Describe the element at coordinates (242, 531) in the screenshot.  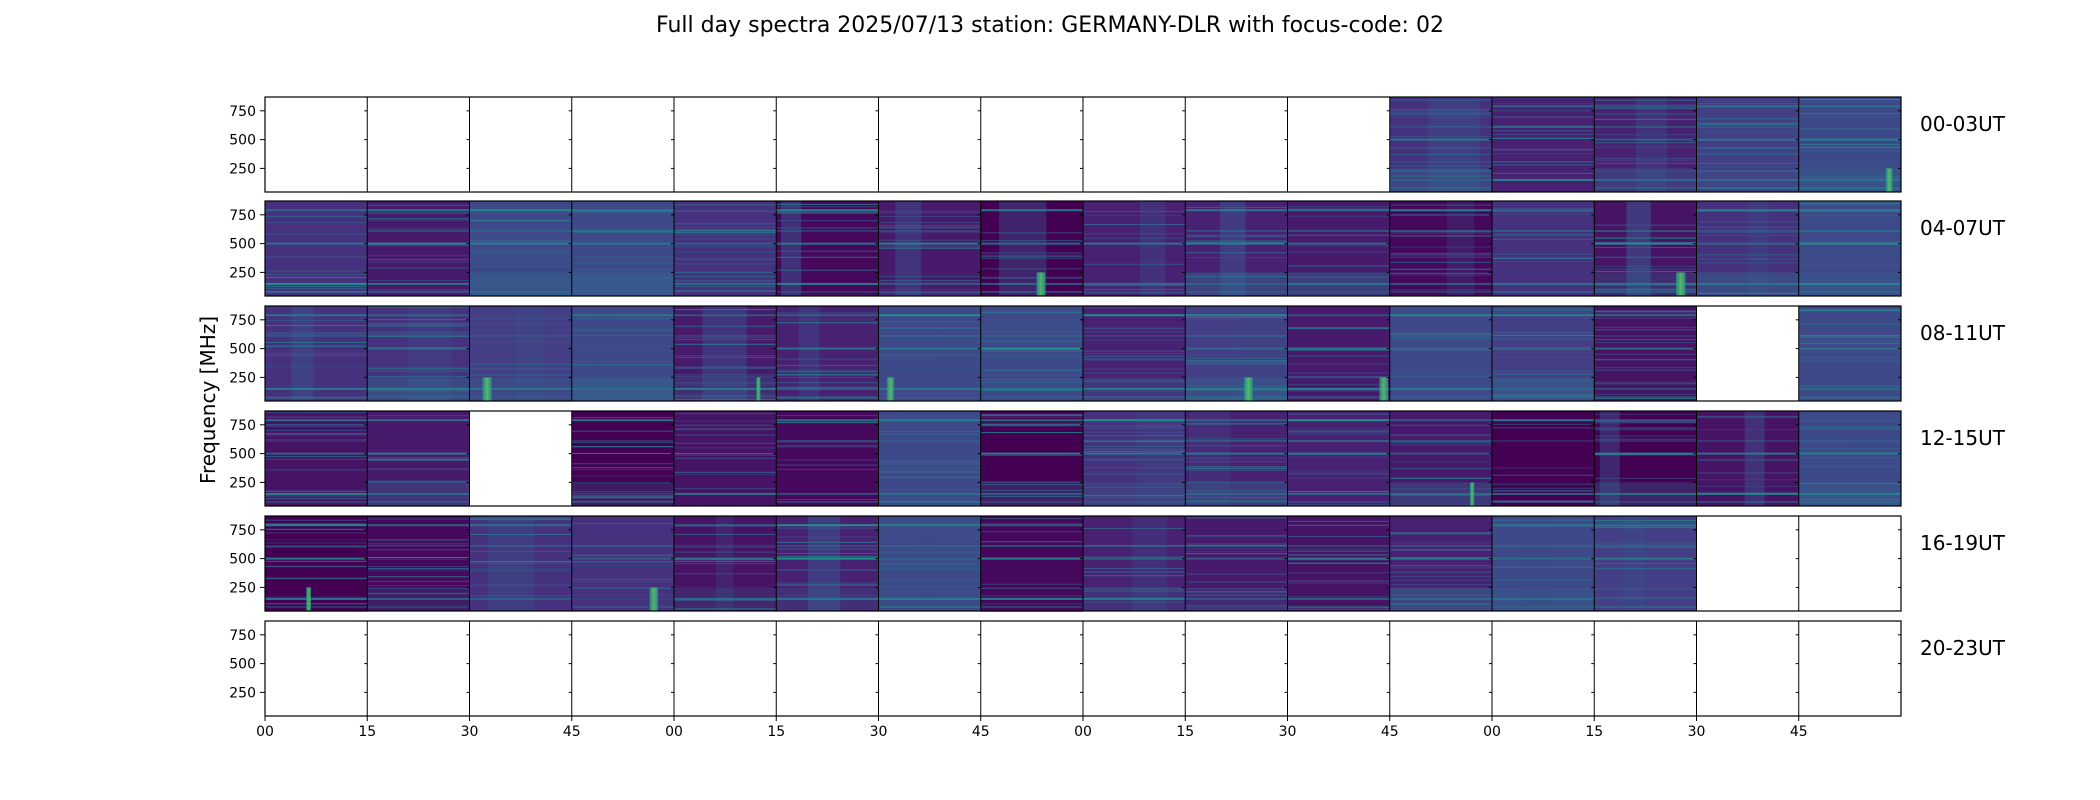
I see `y-tick-label: 750` at that location.